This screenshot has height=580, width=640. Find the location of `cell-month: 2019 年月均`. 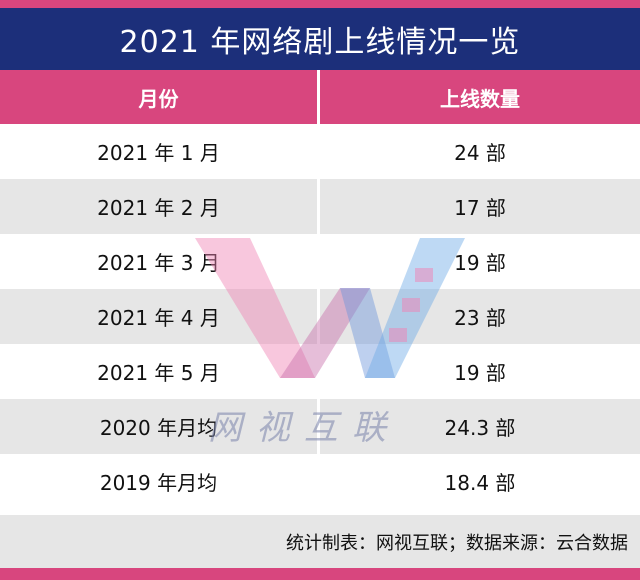

cell-month: 2019 年月均 is located at coordinates (160, 481).